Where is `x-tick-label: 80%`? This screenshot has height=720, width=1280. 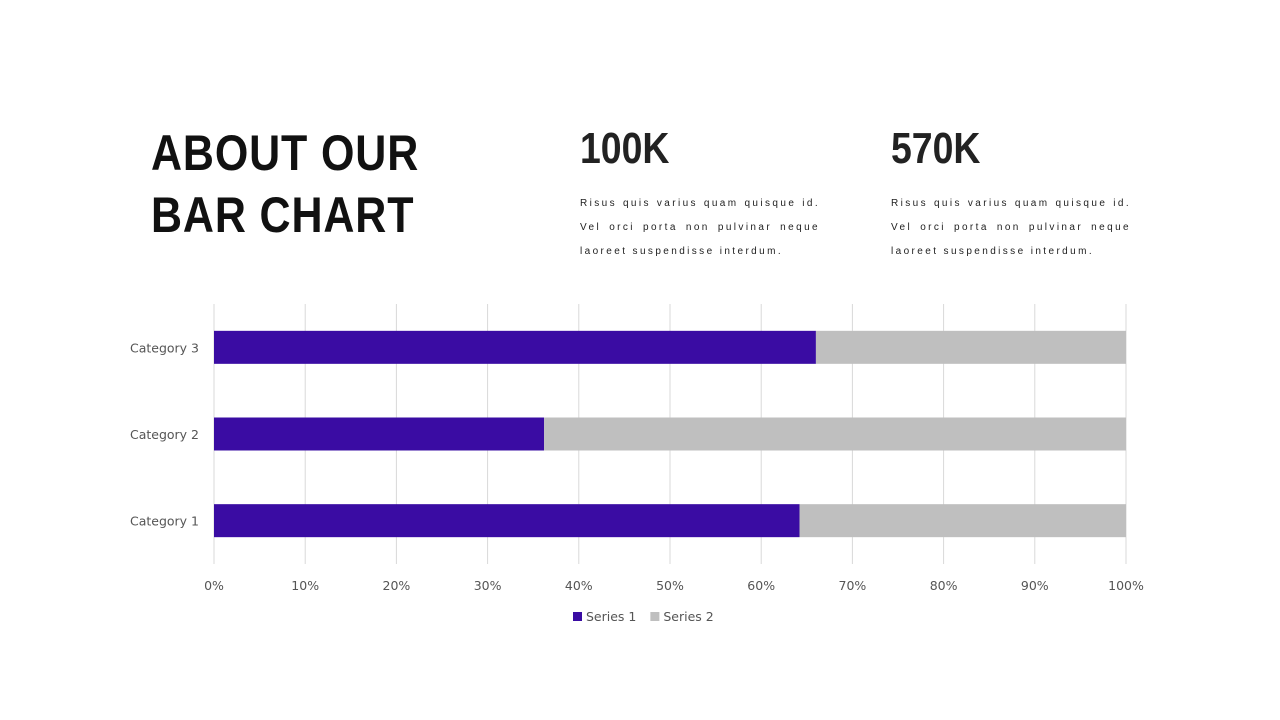
x-tick-label: 80% is located at coordinates (944, 585).